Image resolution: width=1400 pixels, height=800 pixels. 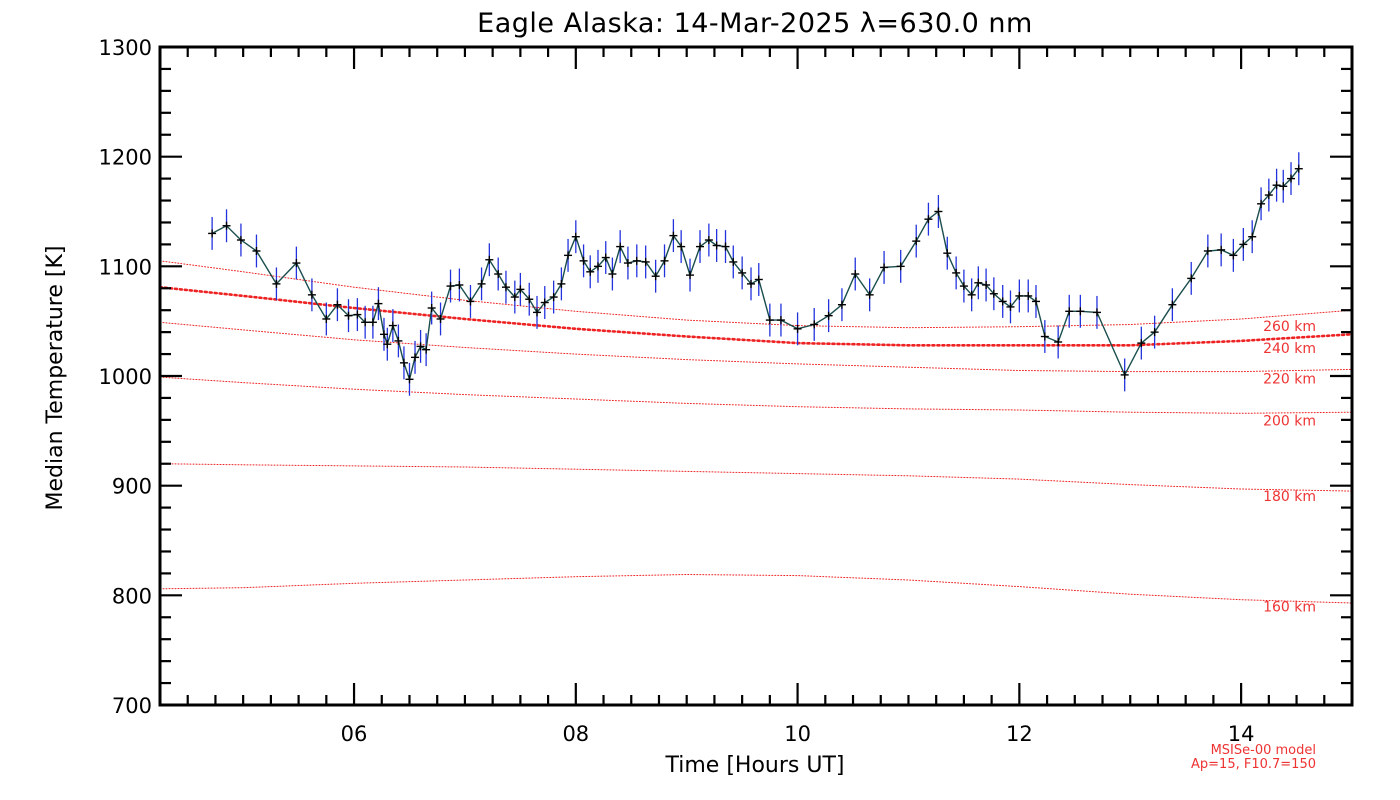 What do you see at coordinates (755, 765) in the screenshot?
I see `x-axis-label: Time [Hours UT]` at bounding box center [755, 765].